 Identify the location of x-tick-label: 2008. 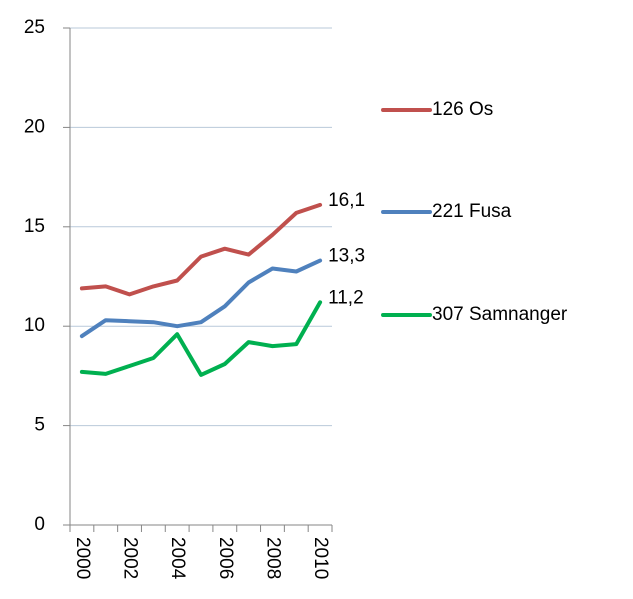
(272, 558).